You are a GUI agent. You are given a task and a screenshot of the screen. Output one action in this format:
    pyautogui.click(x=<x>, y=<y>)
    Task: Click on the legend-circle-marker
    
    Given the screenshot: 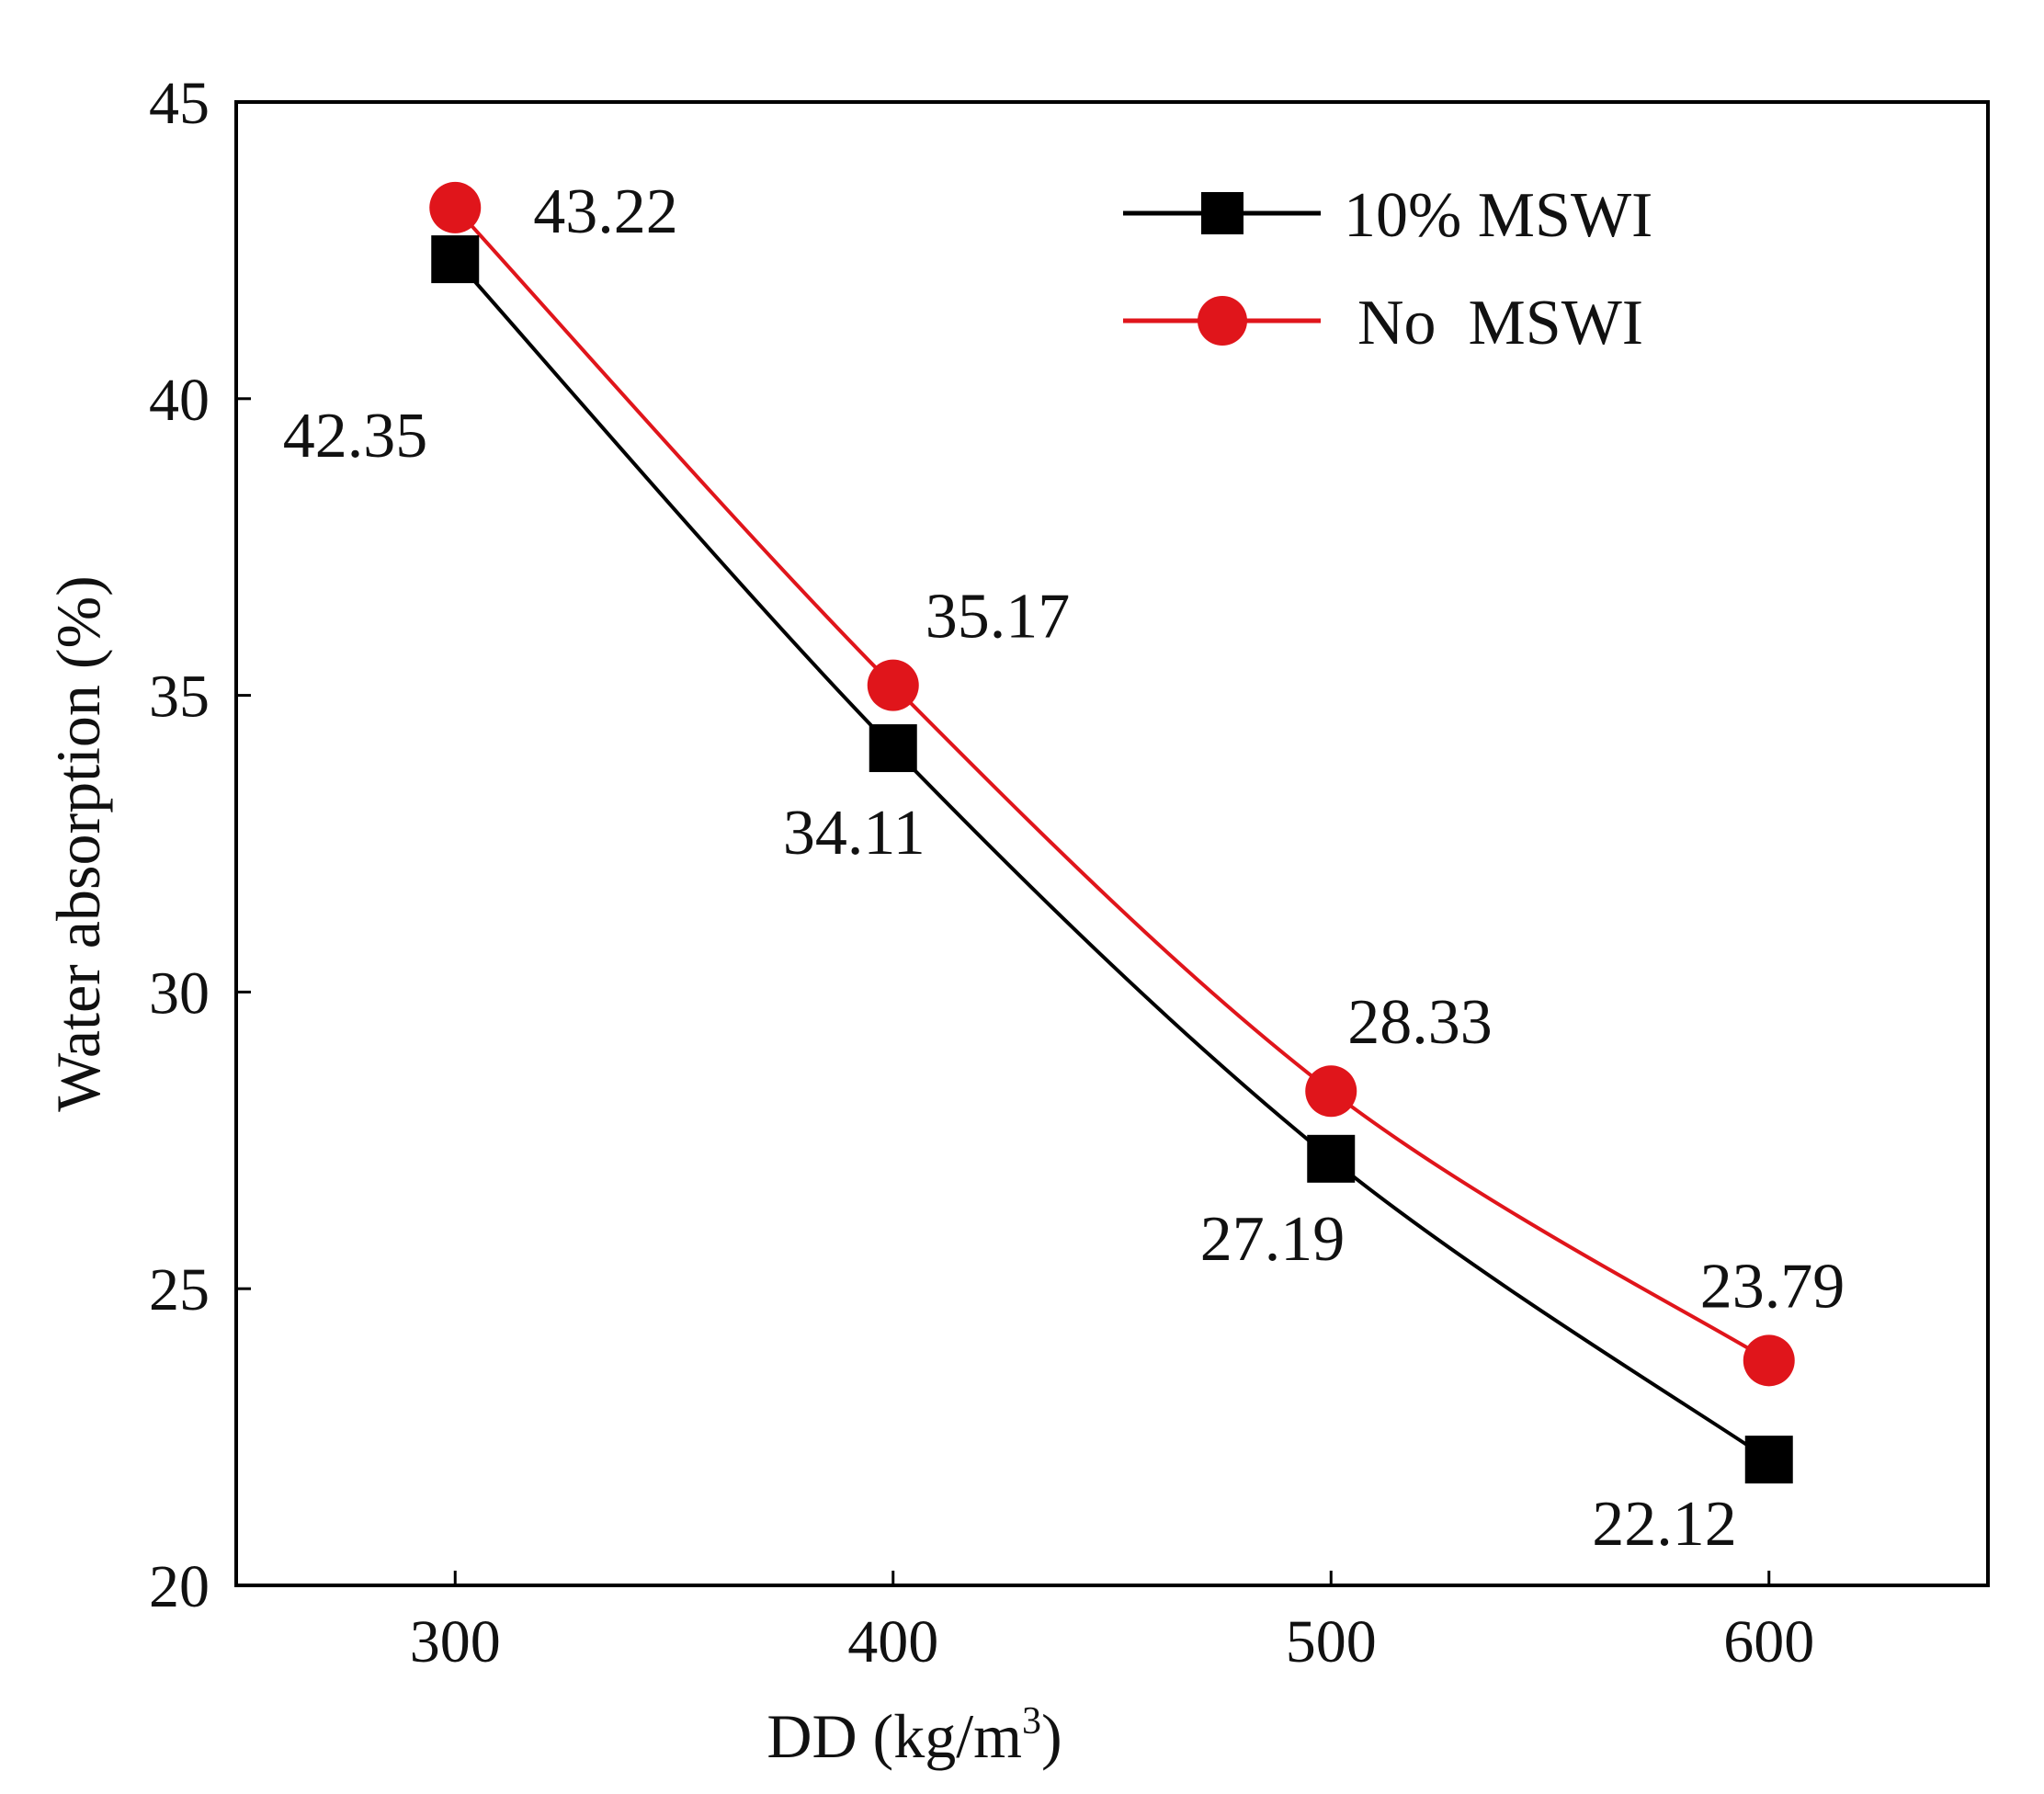 What is the action you would take?
    pyautogui.click(x=1222, y=321)
    